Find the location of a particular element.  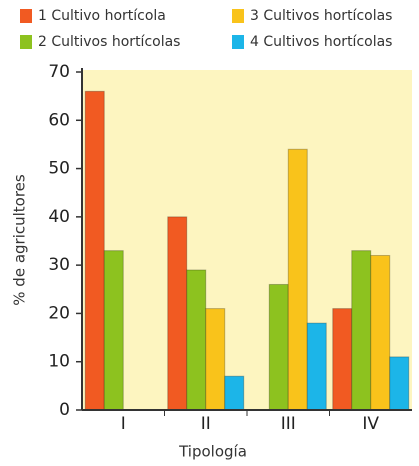

legend-label: 1 Cultivo hortícola is located at coordinates (102, 16).